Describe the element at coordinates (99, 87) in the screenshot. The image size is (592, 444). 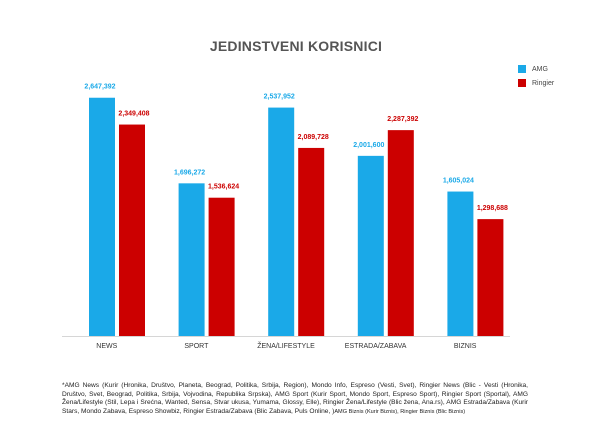
I see `data-label-amg-news: 2,647,392` at that location.